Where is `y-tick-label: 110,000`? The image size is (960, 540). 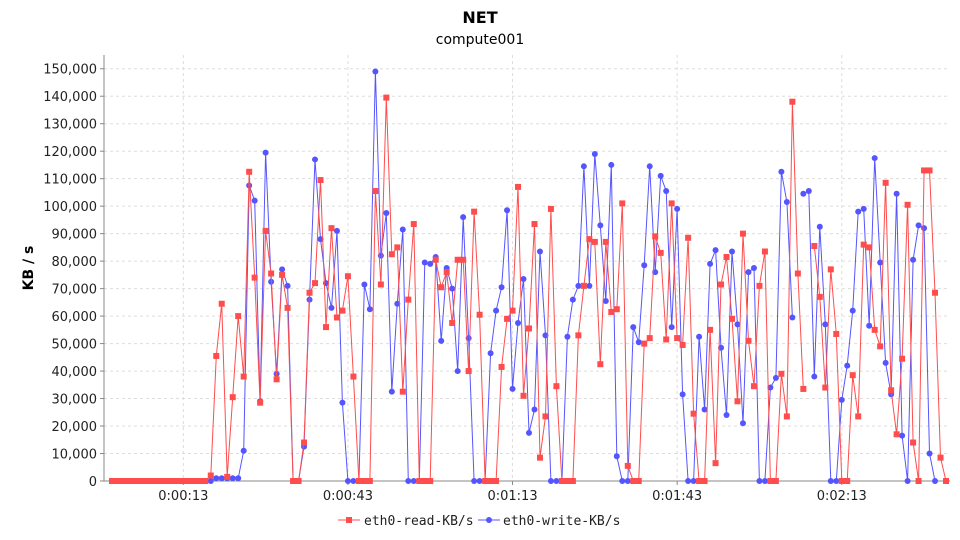 y-tick-label: 110,000 is located at coordinates (70, 180).